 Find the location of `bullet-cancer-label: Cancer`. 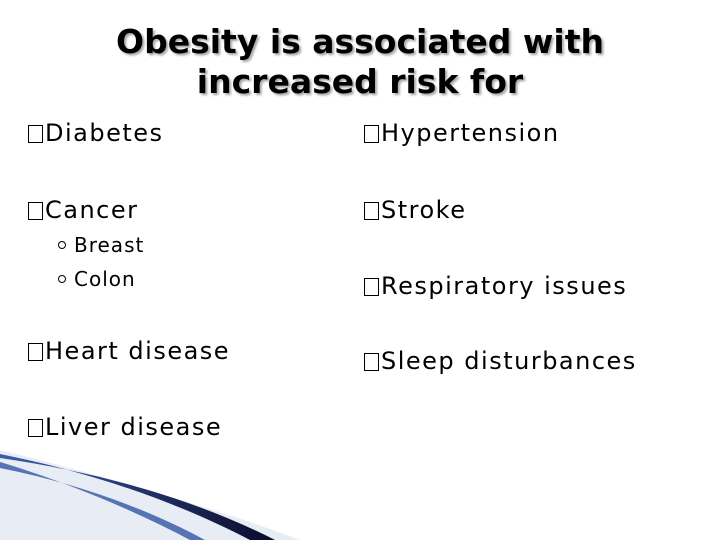

bullet-cancer-label: Cancer is located at coordinates (92, 210).